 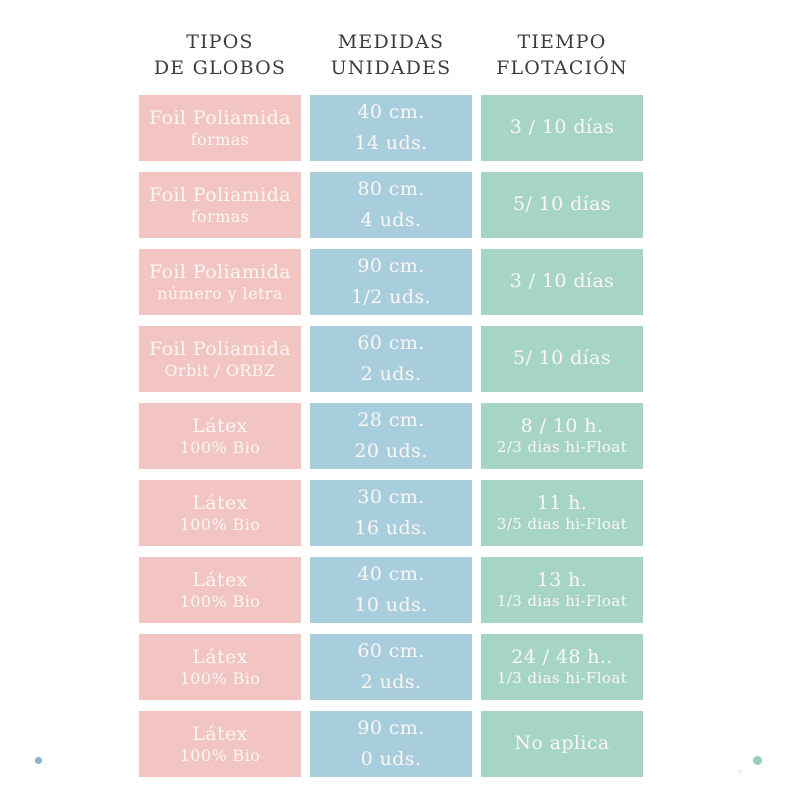 I want to click on medida-cell-row9: 90 cm. 0 uds., so click(x=391, y=744).